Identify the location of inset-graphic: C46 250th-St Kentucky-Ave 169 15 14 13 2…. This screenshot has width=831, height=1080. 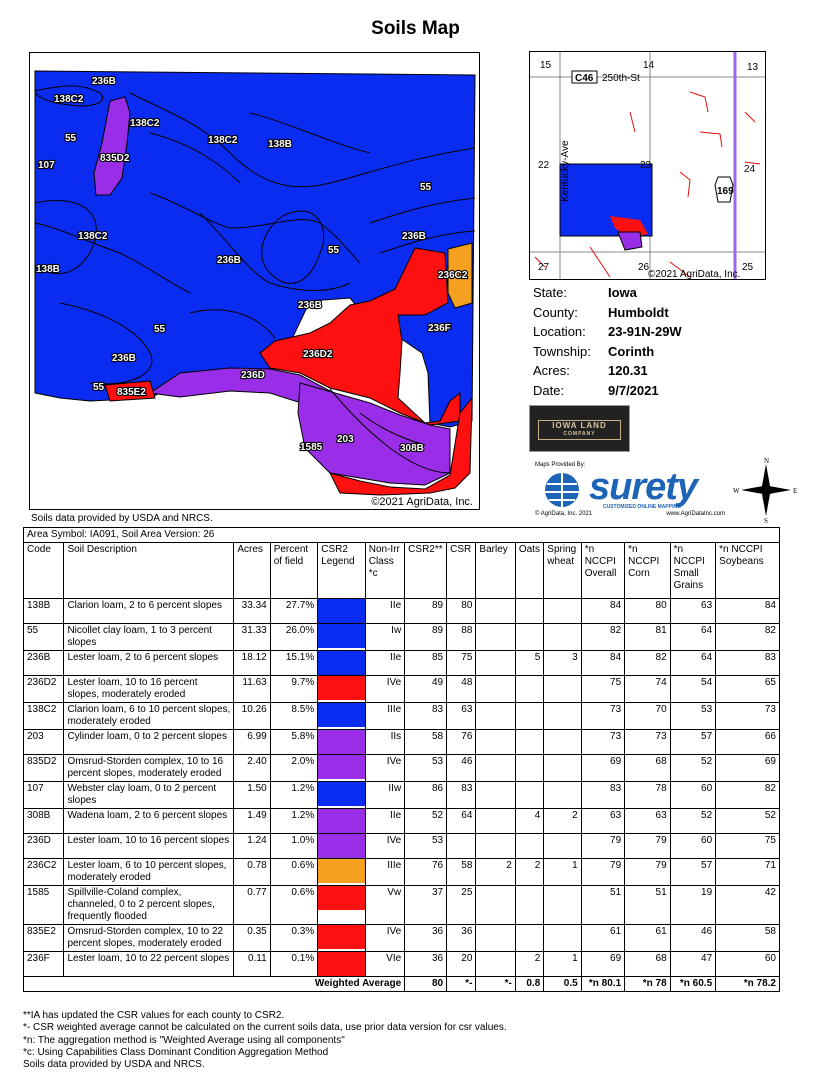
(647, 165).